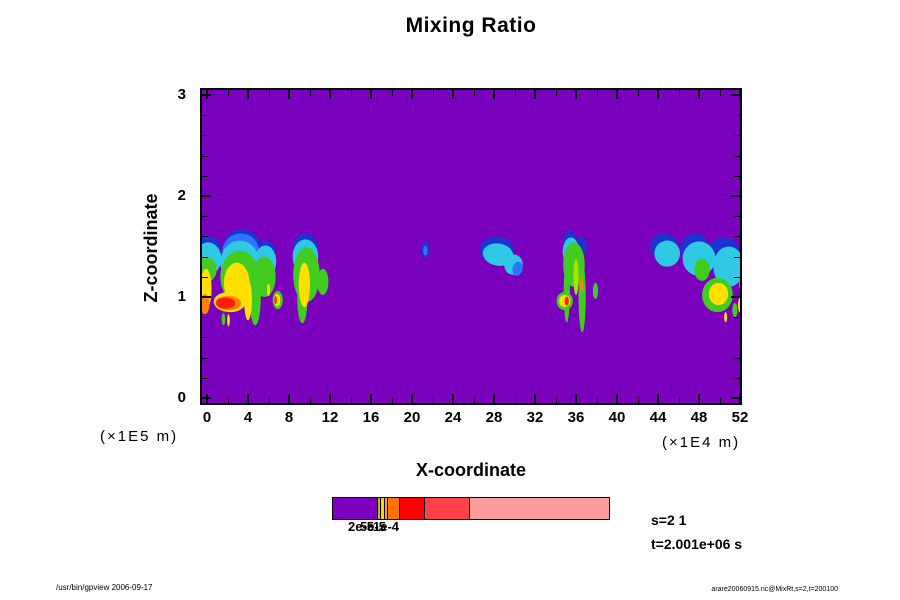 This screenshot has height=600, width=900. What do you see at coordinates (669, 520) in the screenshot?
I see `annotation-s: s=2 1` at bounding box center [669, 520].